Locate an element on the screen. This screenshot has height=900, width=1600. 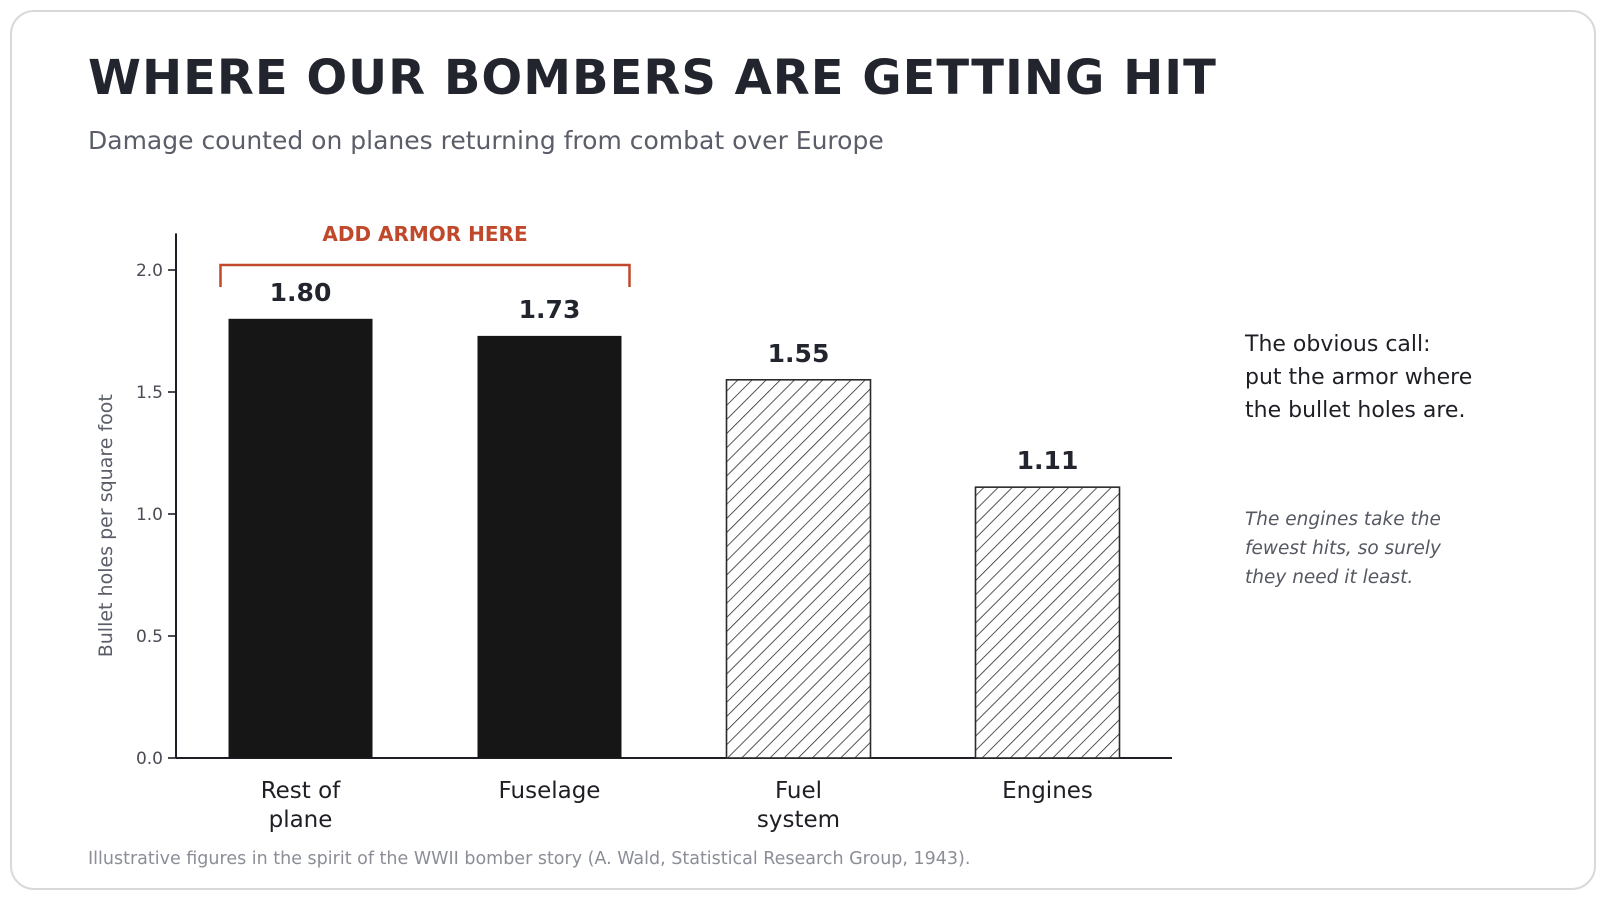
bar-value-label: 1.73 is located at coordinates (550, 309).